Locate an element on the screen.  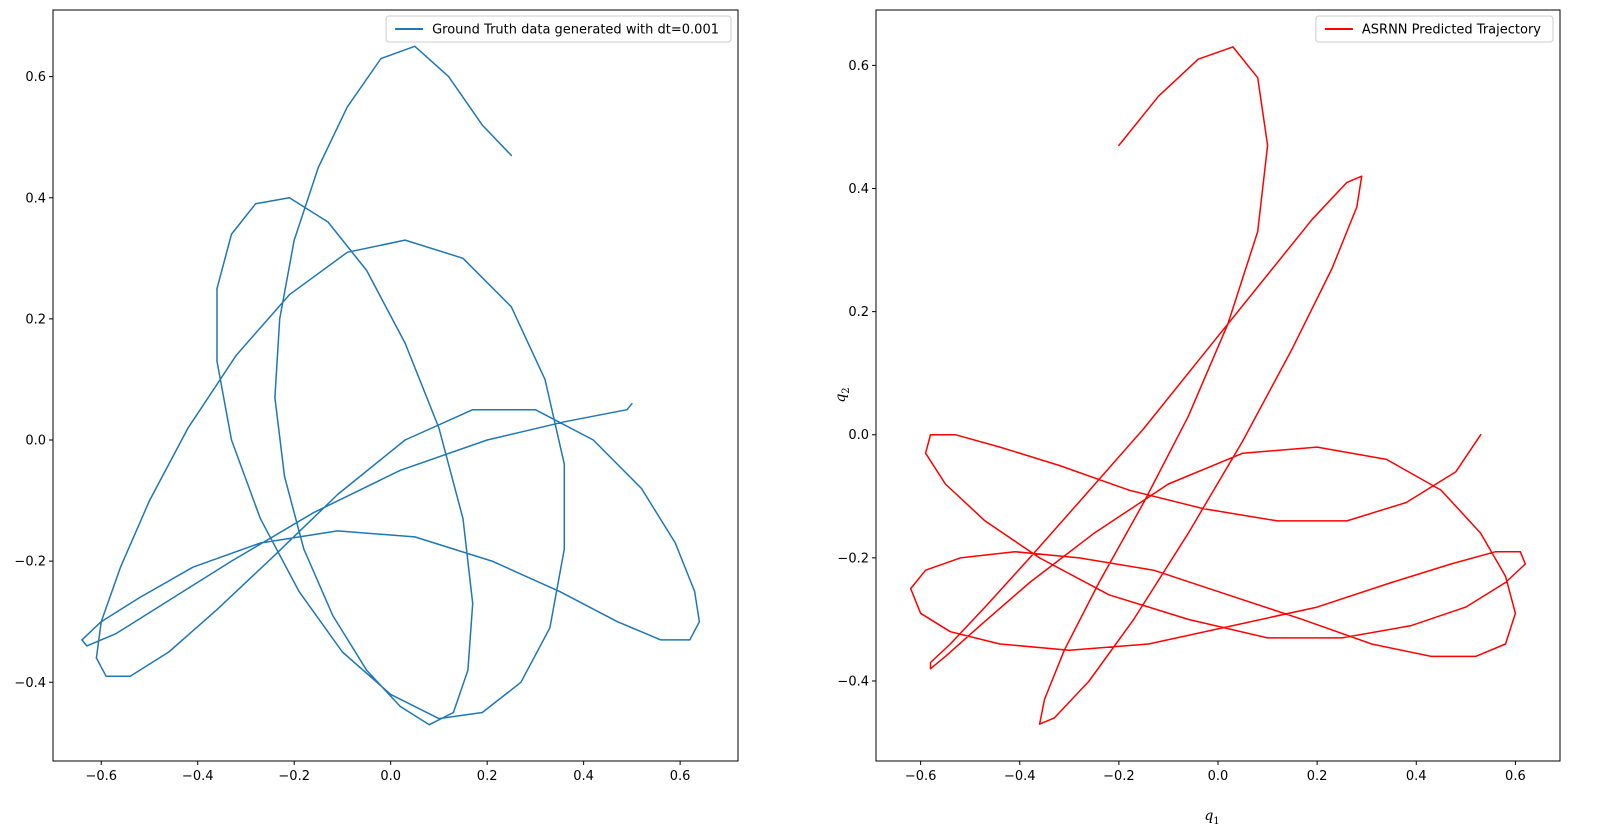
x-tick-label: 0.6 is located at coordinates (680, 776).